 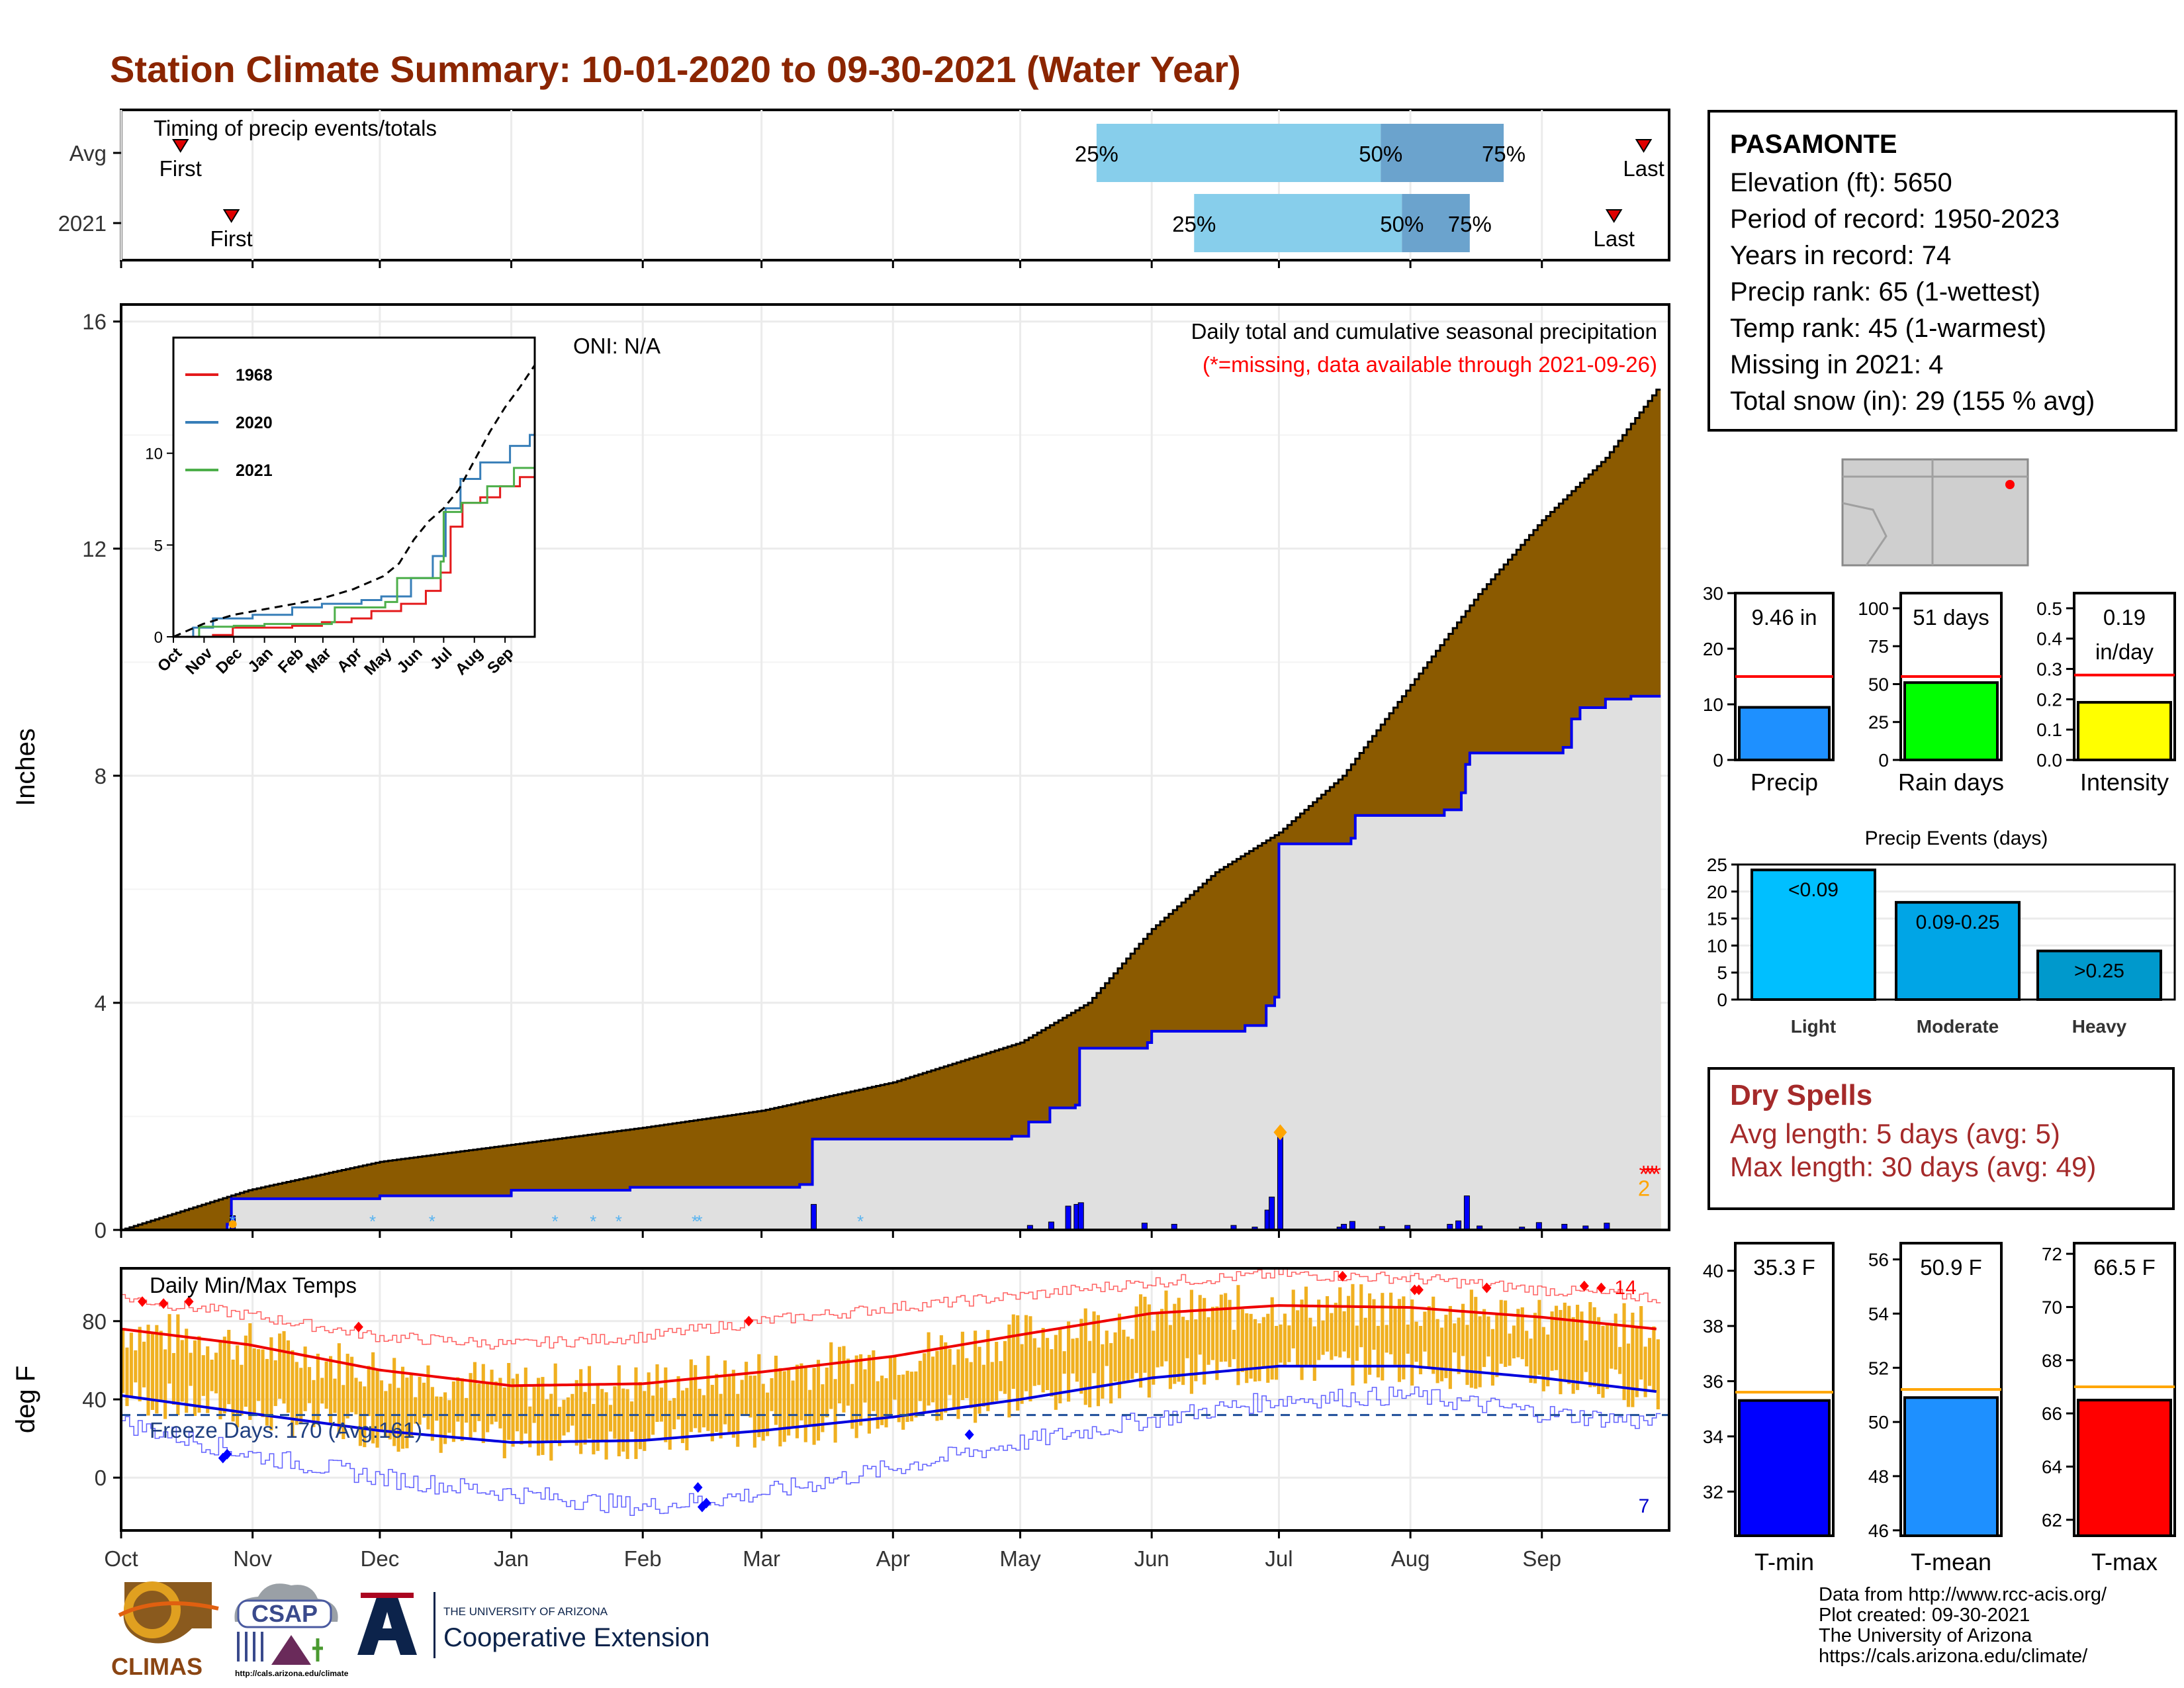 What do you see at coordinates (1878, 722) in the screenshot?
I see `rain-days-summary-y-tick-label: 25` at bounding box center [1878, 722].